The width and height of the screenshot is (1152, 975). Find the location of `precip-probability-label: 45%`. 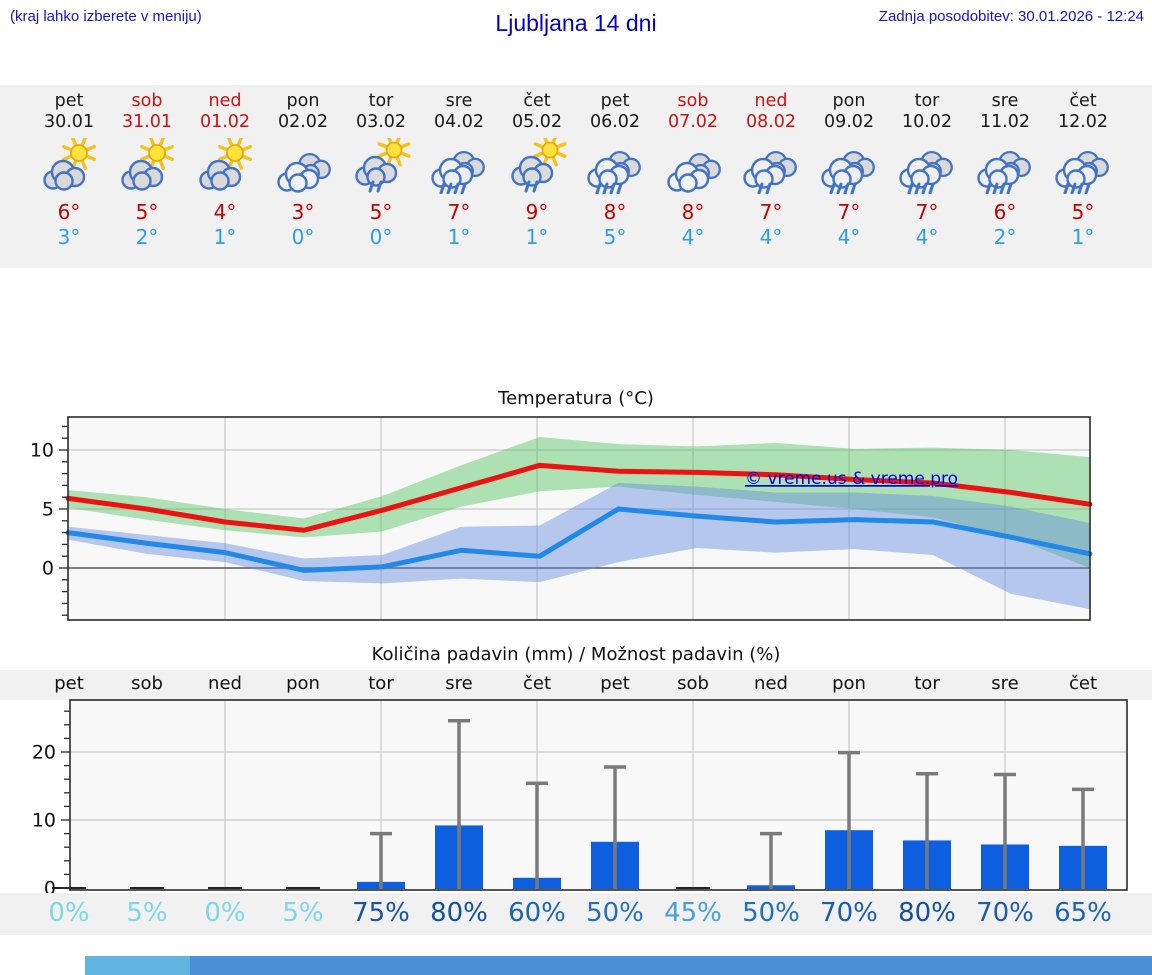

precip-probability-label: 45% is located at coordinates (693, 913).